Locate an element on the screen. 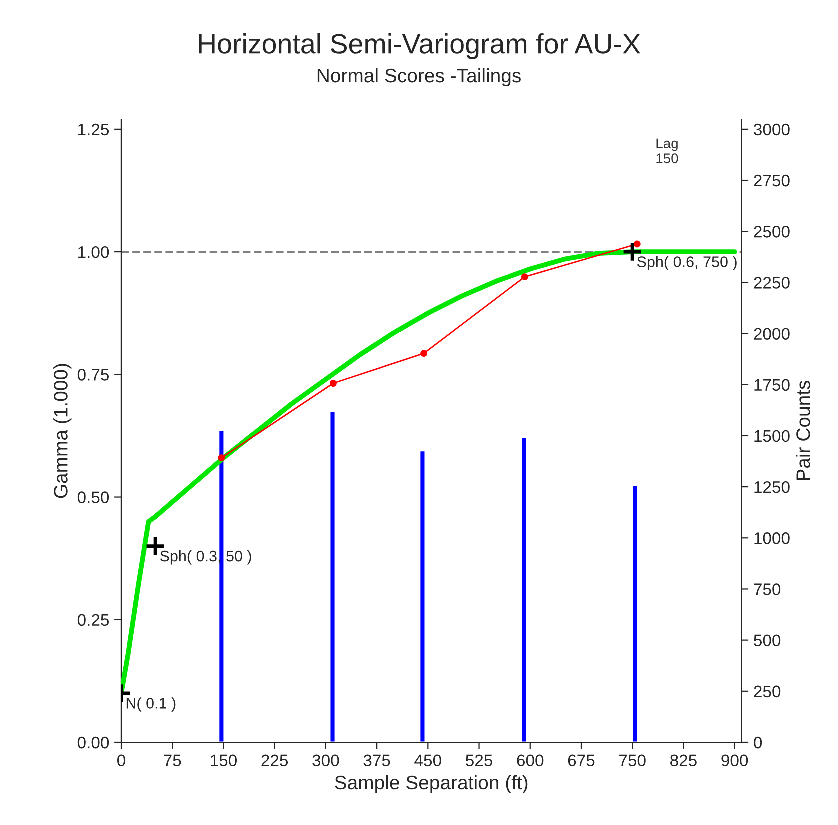 Image resolution: width=838 pixels, height=825 pixels. y-tick-label: 0.75 is located at coordinates (94, 375).